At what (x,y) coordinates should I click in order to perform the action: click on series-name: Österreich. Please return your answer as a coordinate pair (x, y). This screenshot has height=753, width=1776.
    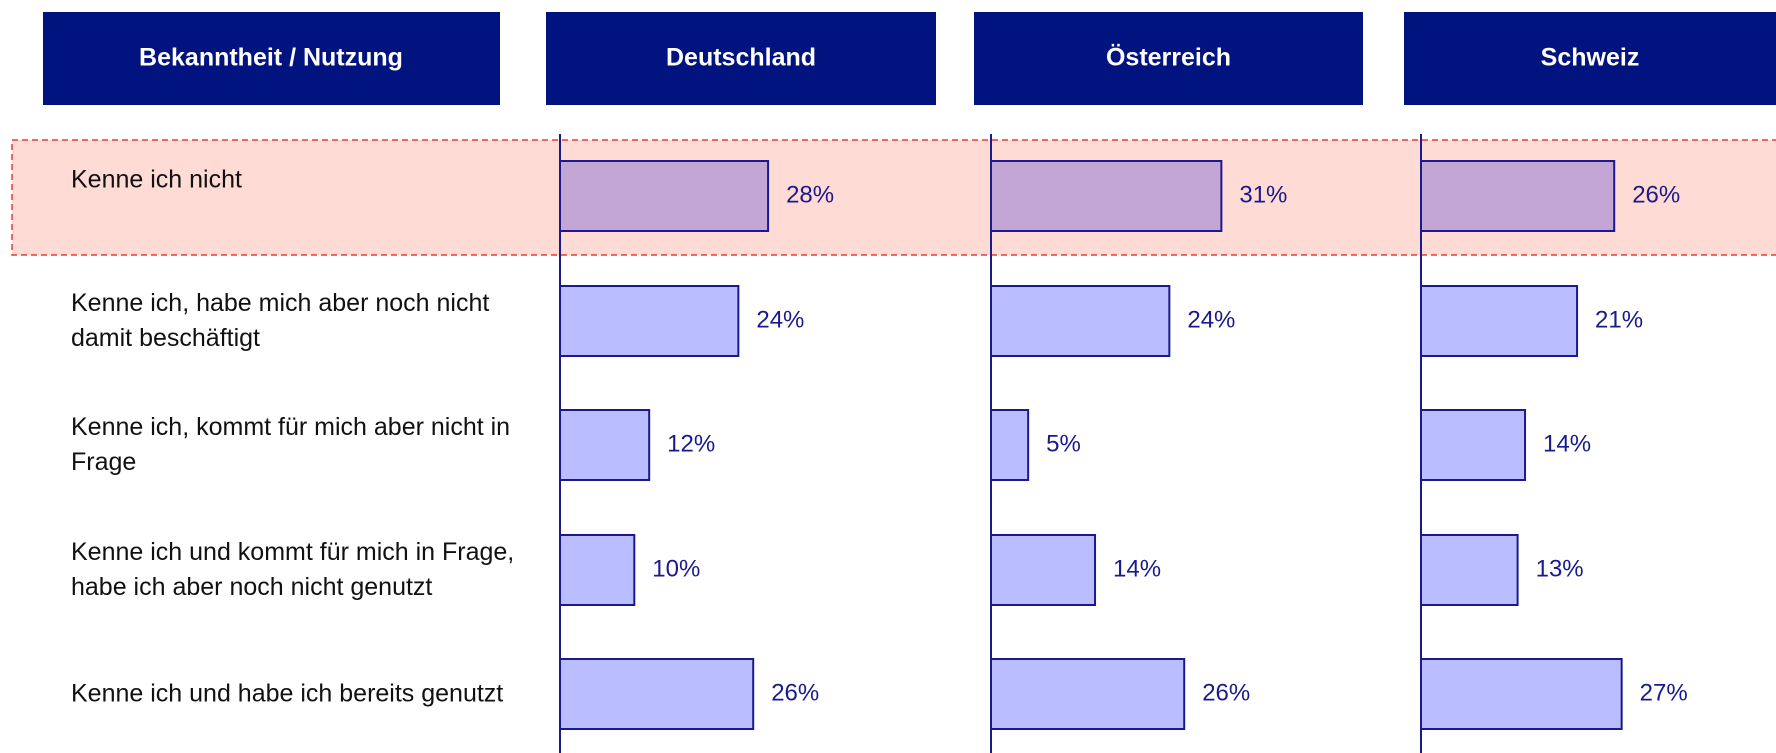
    Looking at the image, I should click on (1168, 57).